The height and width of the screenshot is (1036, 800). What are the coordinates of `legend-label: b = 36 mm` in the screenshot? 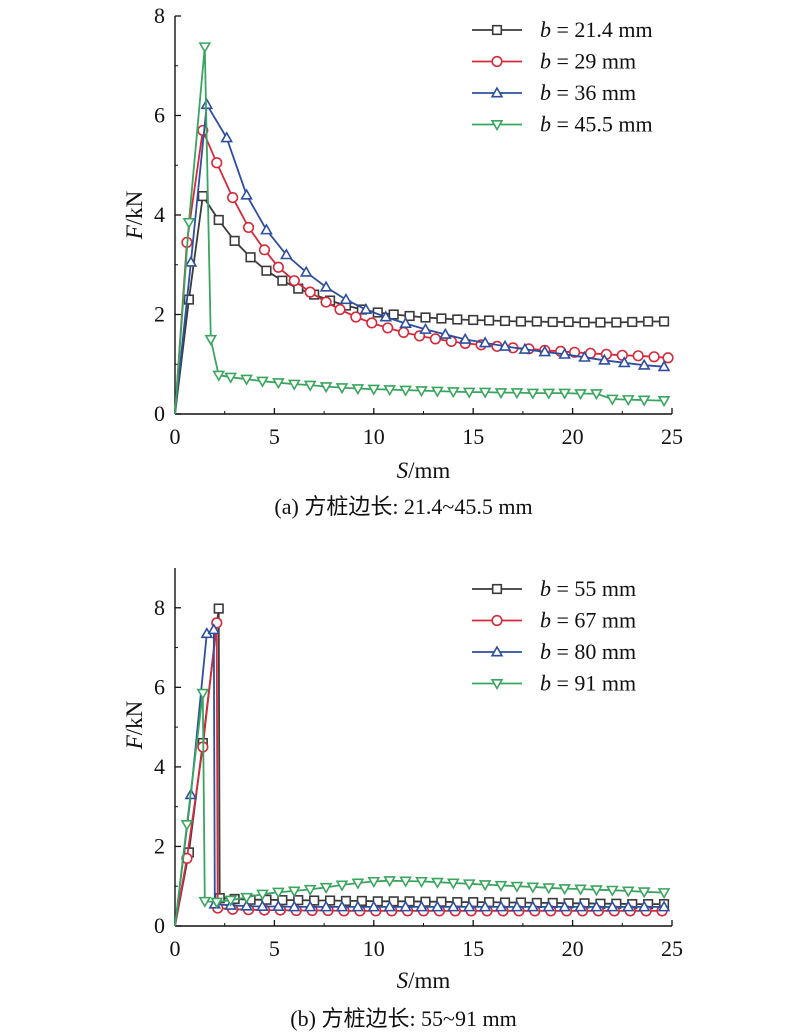 It's located at (588, 92).